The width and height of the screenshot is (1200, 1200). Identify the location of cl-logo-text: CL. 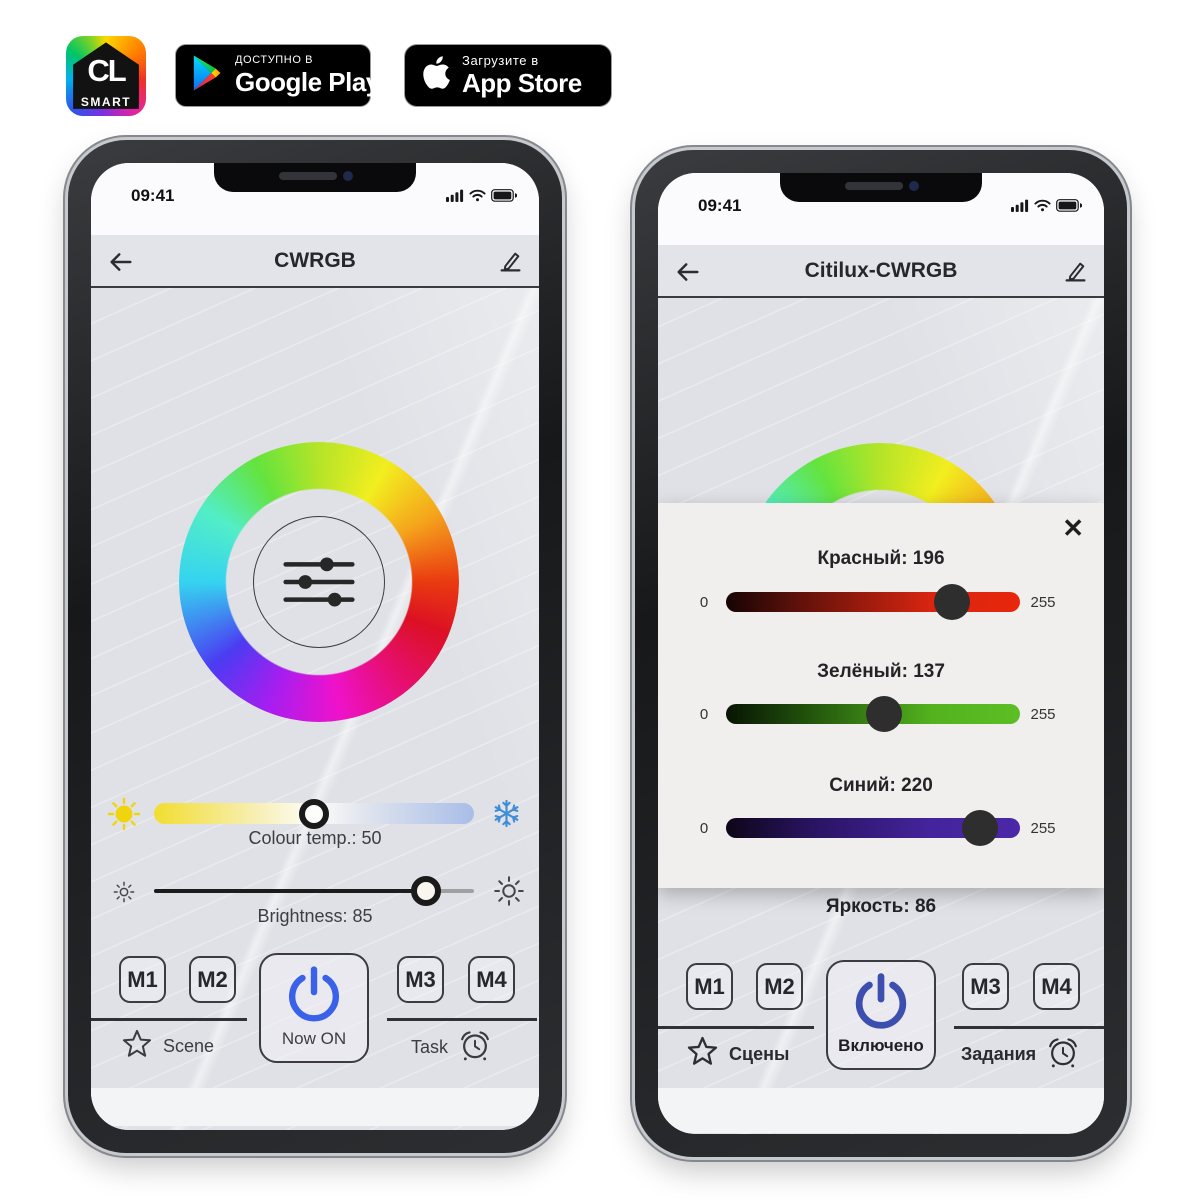
(106, 70).